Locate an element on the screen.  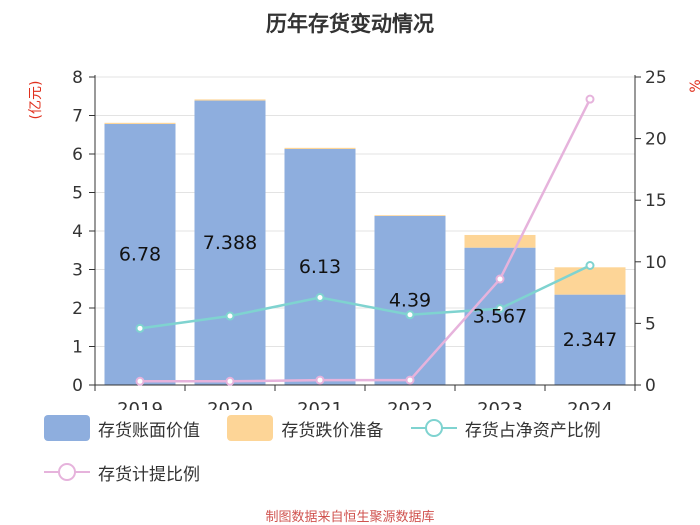
legend-item-provision-ratio: 存货计提比例 is located at coordinates (122, 472).